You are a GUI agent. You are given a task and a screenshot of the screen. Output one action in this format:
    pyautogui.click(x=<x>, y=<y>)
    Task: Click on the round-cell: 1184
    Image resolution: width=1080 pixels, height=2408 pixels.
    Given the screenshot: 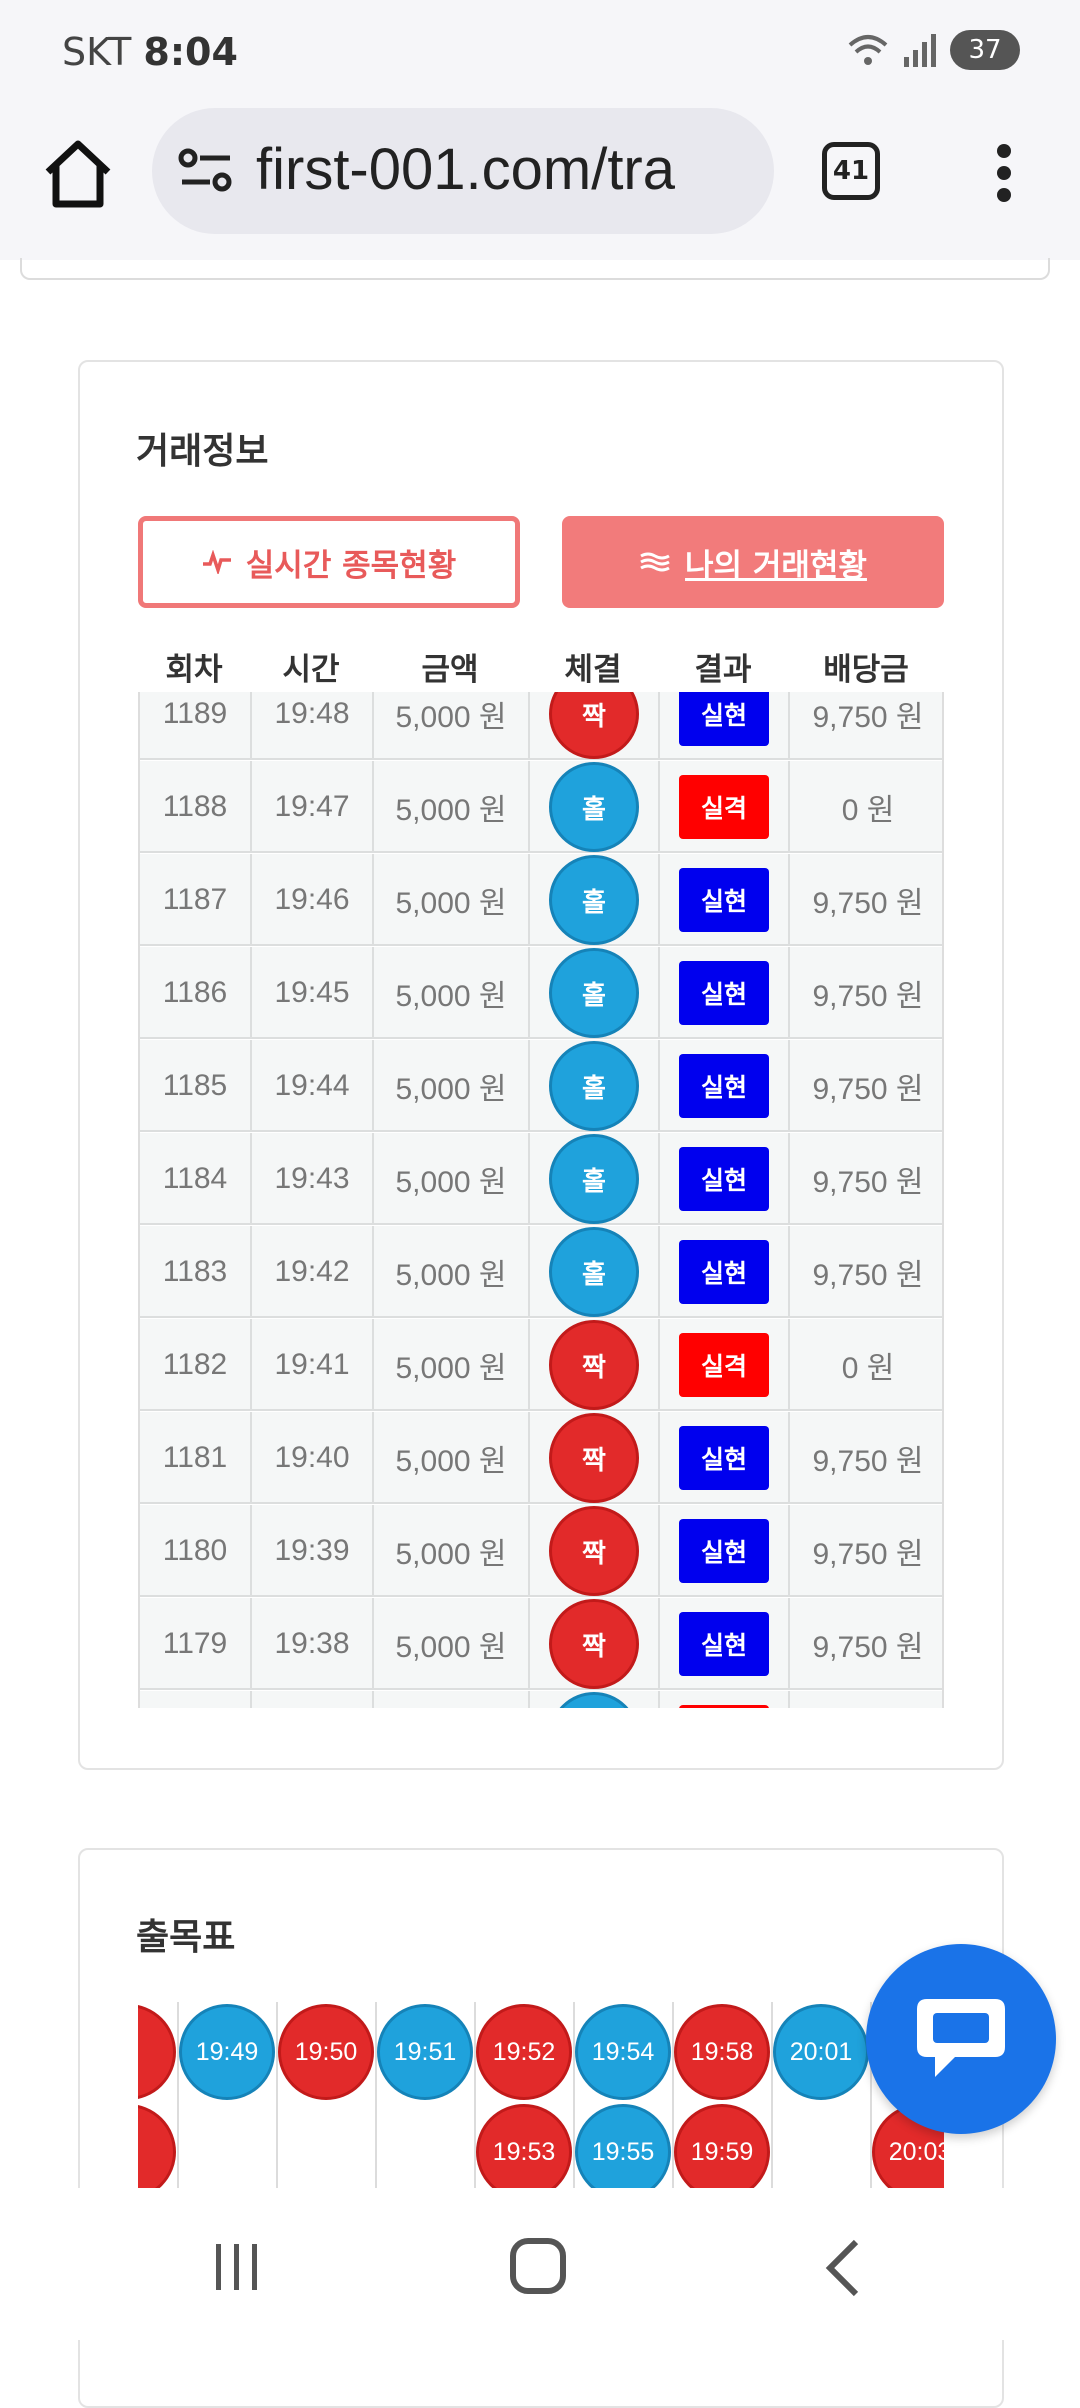 What is the action you would take?
    pyautogui.click(x=196, y=1179)
    